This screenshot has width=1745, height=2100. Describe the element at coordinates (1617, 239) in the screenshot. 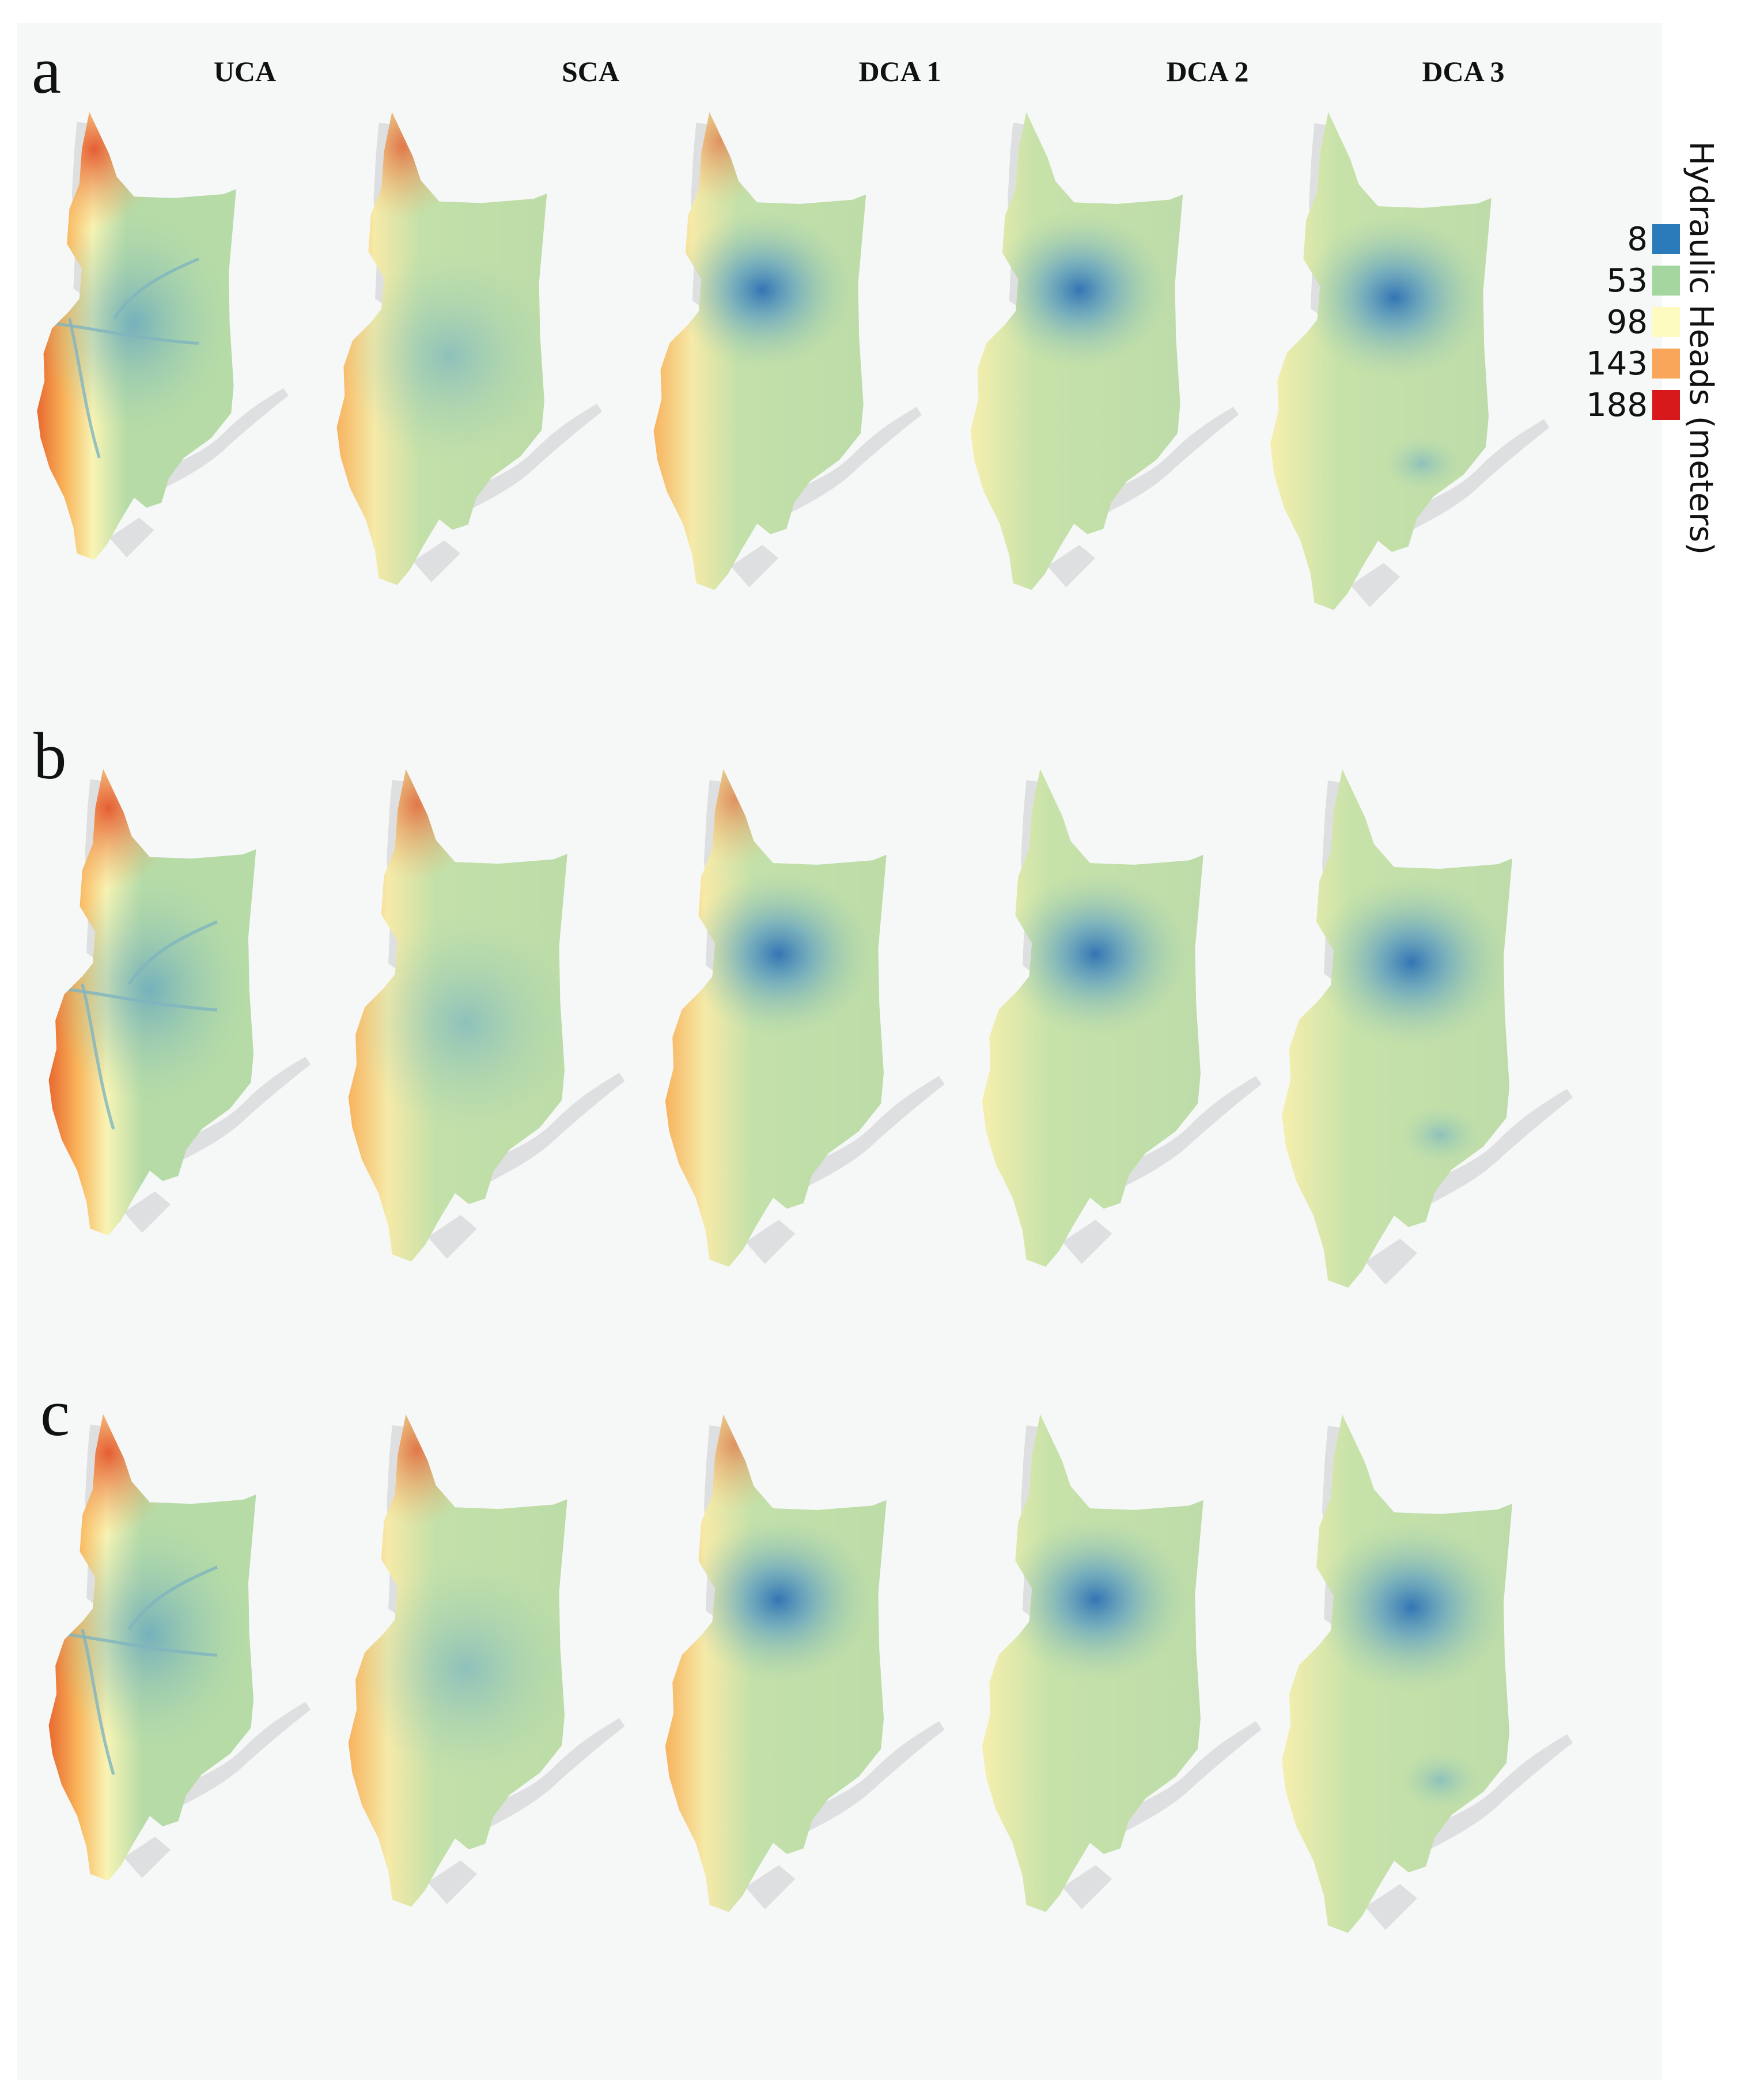

I see `legend-item-8: 8` at that location.